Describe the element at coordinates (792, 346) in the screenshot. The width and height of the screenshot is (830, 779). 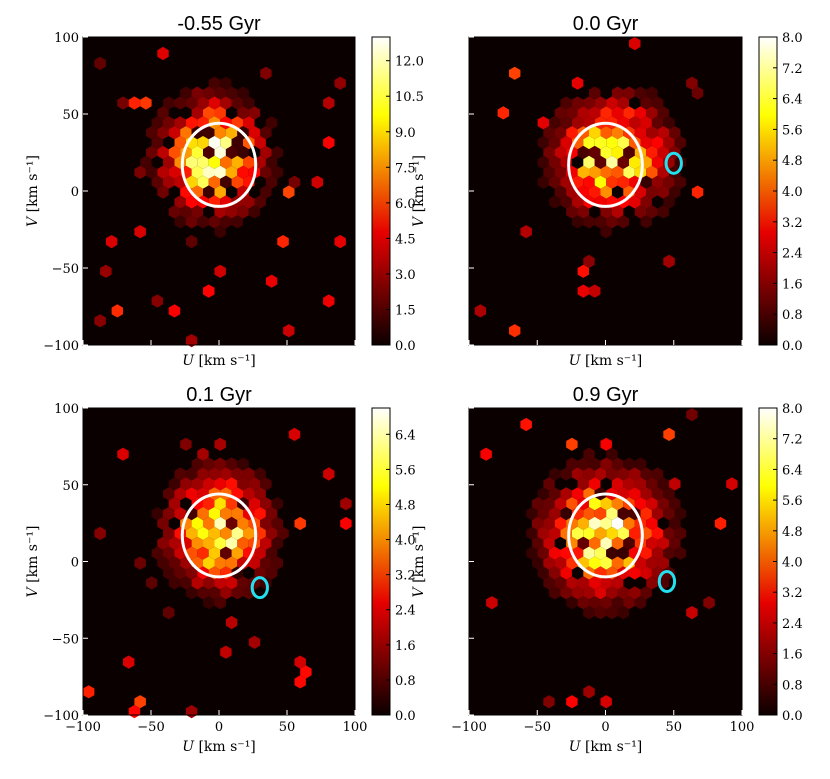
I see `colorbar-tick-label: 0.0` at that location.